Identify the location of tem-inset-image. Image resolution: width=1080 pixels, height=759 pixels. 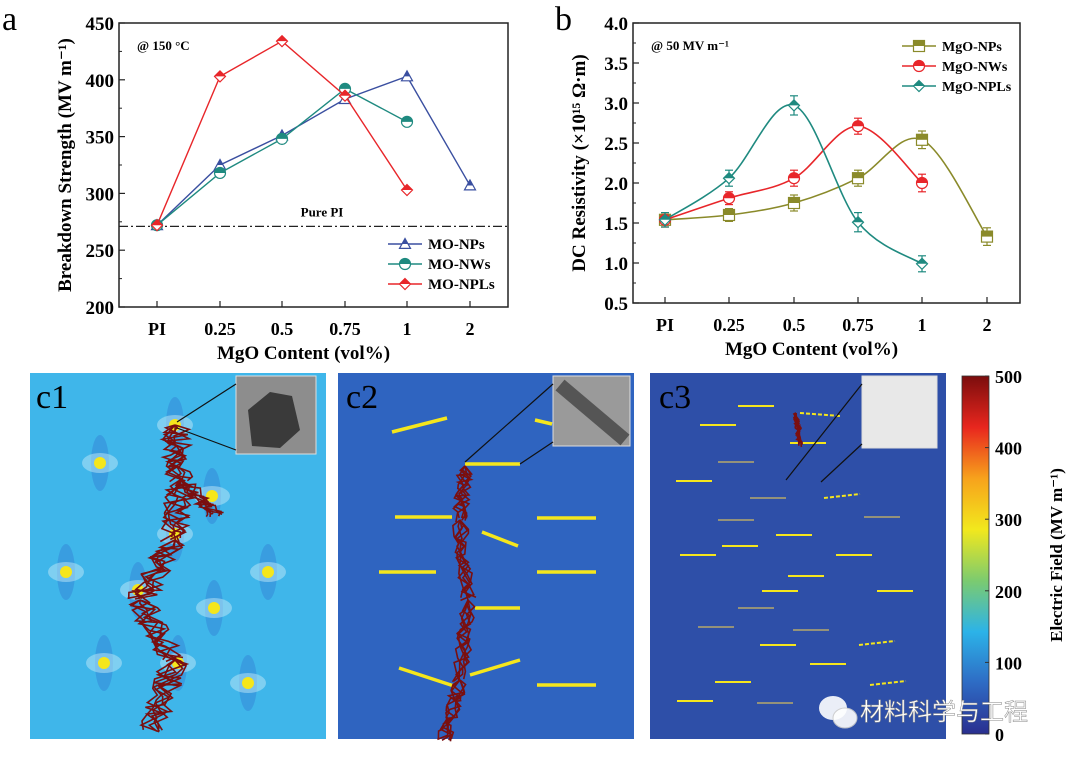
(899, 412).